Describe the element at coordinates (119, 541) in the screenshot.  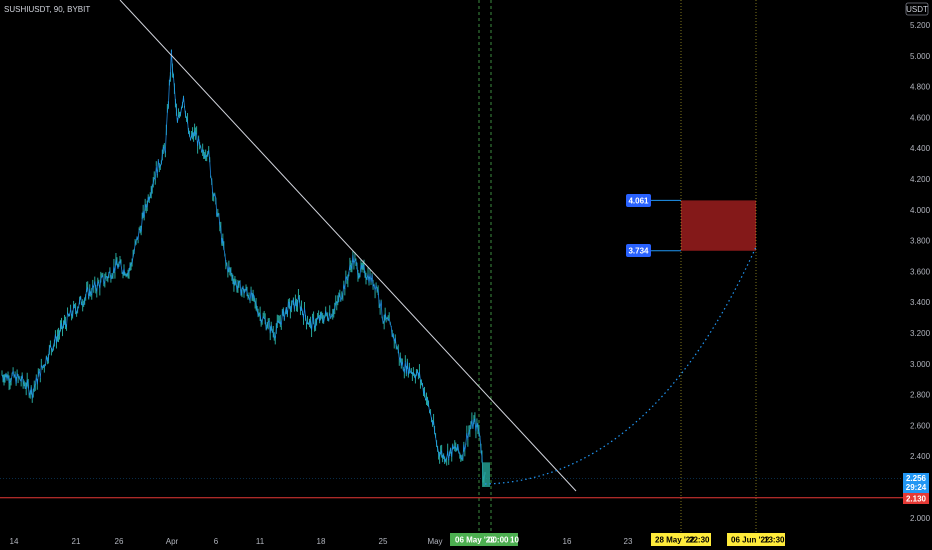
I see `x-tick-label: 26` at that location.